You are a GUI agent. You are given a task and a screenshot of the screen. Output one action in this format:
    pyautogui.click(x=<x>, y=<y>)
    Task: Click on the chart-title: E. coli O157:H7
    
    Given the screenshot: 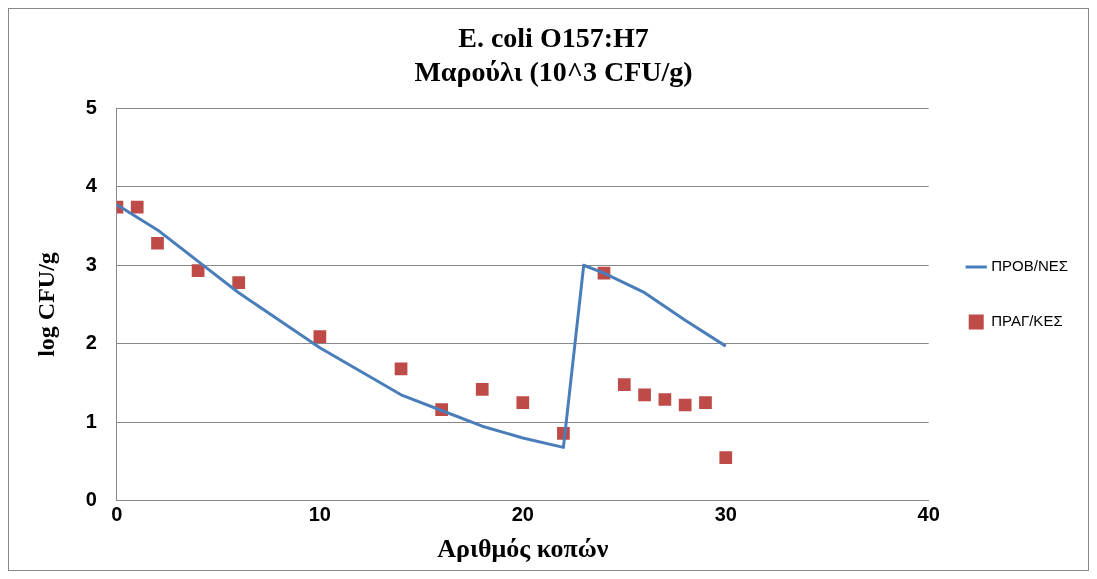 What is the action you would take?
    pyautogui.click(x=553, y=38)
    